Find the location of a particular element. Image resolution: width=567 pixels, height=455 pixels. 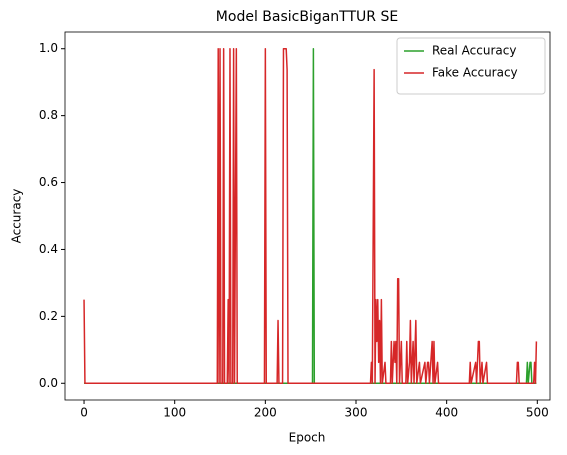

legend-label: Fake Accuracy is located at coordinates (475, 73).